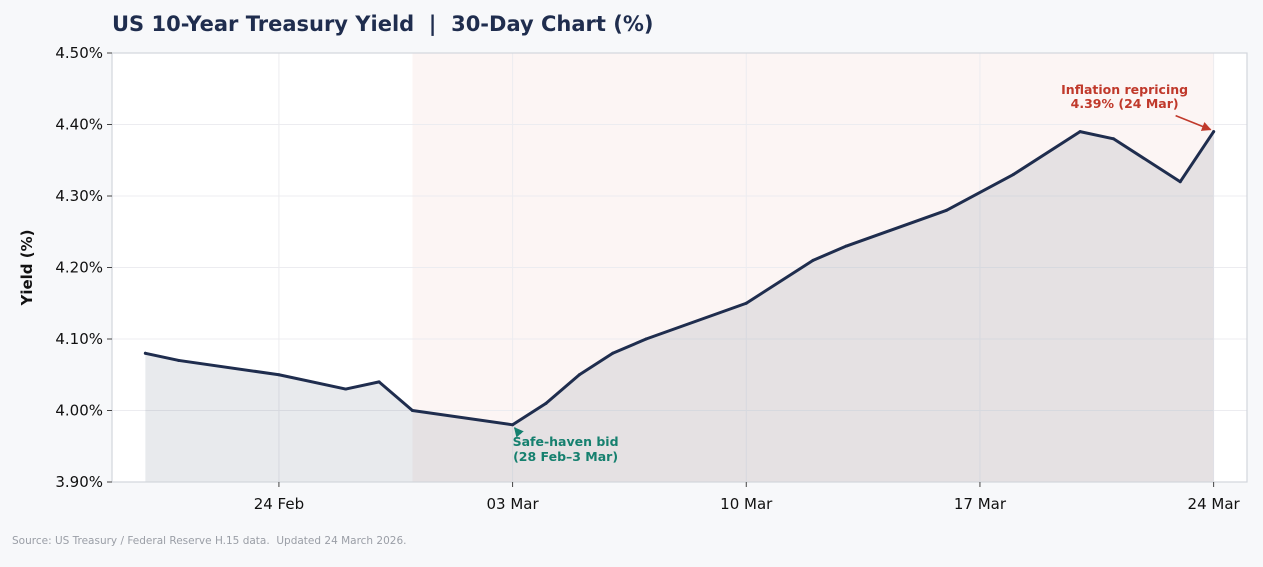  Describe the element at coordinates (79, 411) in the screenshot. I see `y-tick-label: 4.00%` at that location.